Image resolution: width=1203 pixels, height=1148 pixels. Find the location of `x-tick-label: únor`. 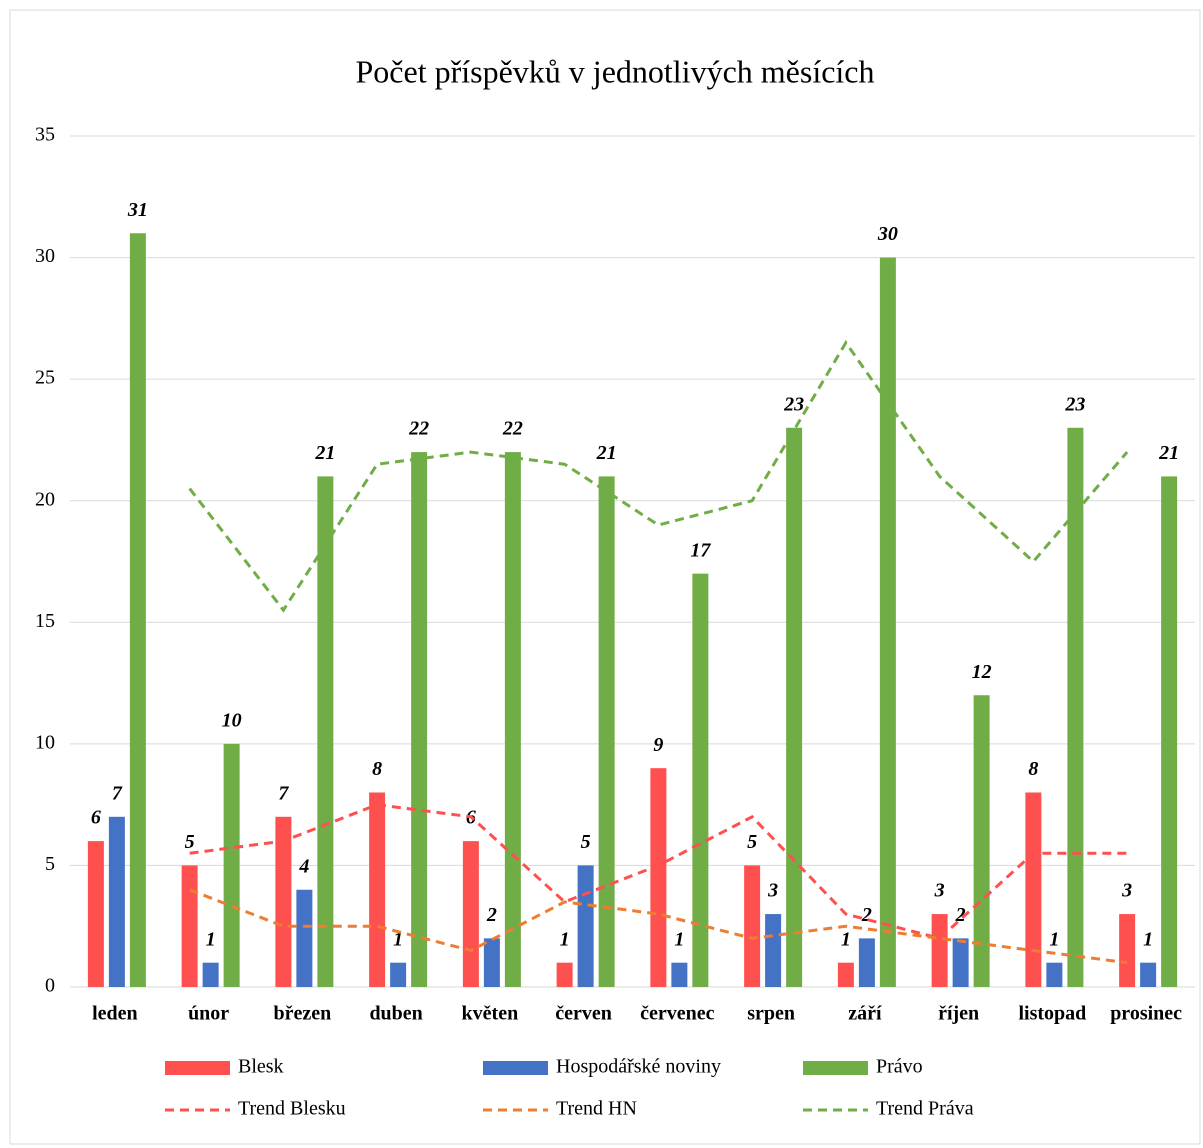

x-tick-label: únor is located at coordinates (208, 1014).